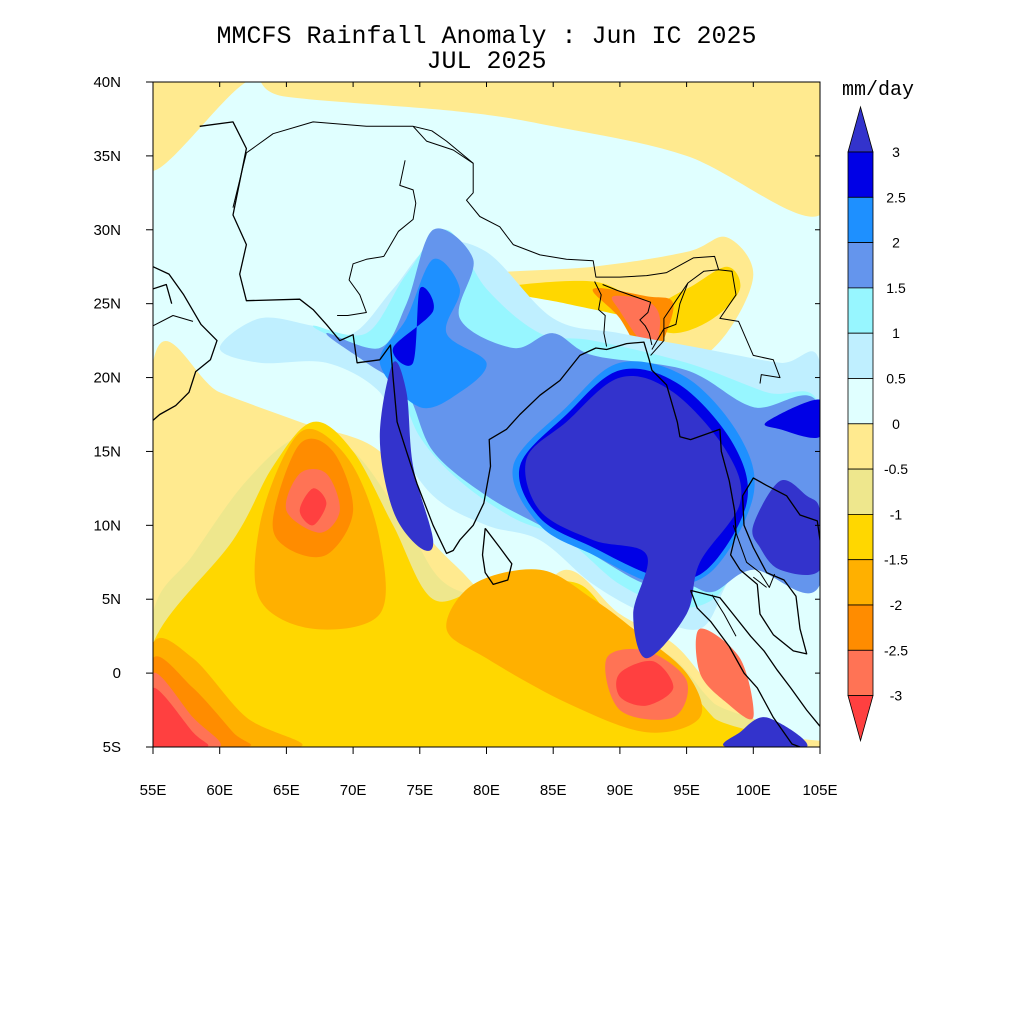 The height and width of the screenshot is (1024, 1024). I want to click on colorbar-label: -2.5, so click(896, 650).